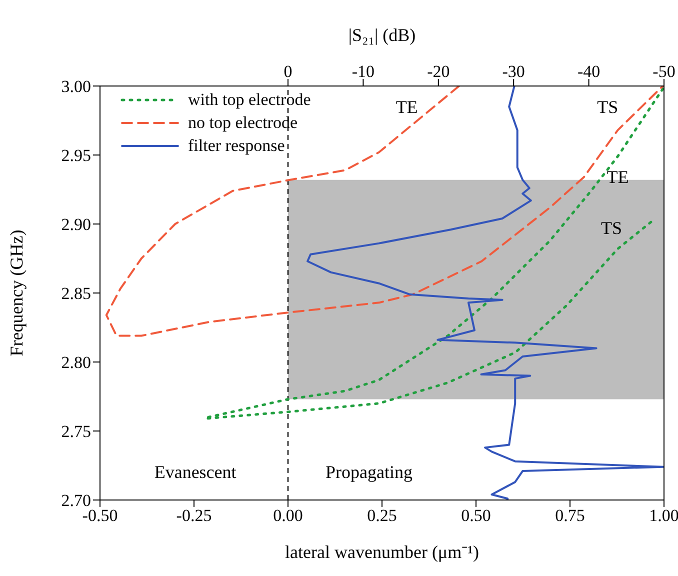  I want to click on x2-axis-title: |S₂₁| (dB), so click(382, 34).